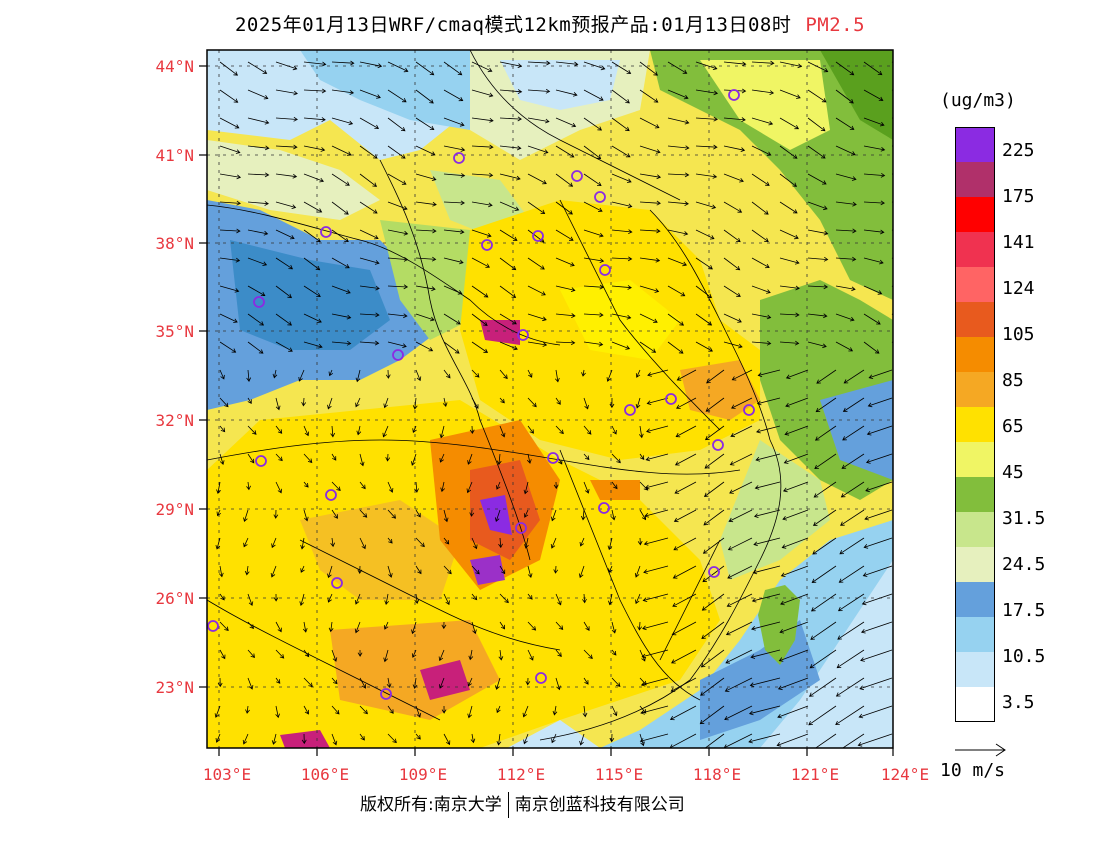 This screenshot has height=850, width=1100. Describe the element at coordinates (174, 155) in the screenshot. I see `lat-label: 41°N` at that location.